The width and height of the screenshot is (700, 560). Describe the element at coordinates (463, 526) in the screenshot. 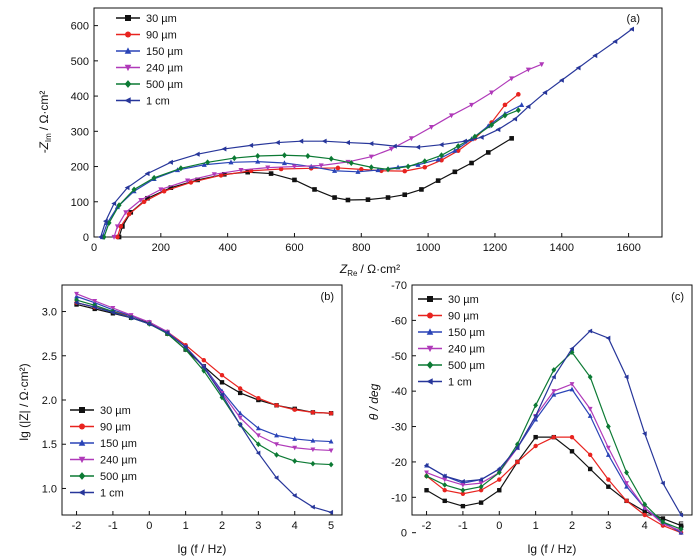

I see `c-xtick-label: -1` at that location.